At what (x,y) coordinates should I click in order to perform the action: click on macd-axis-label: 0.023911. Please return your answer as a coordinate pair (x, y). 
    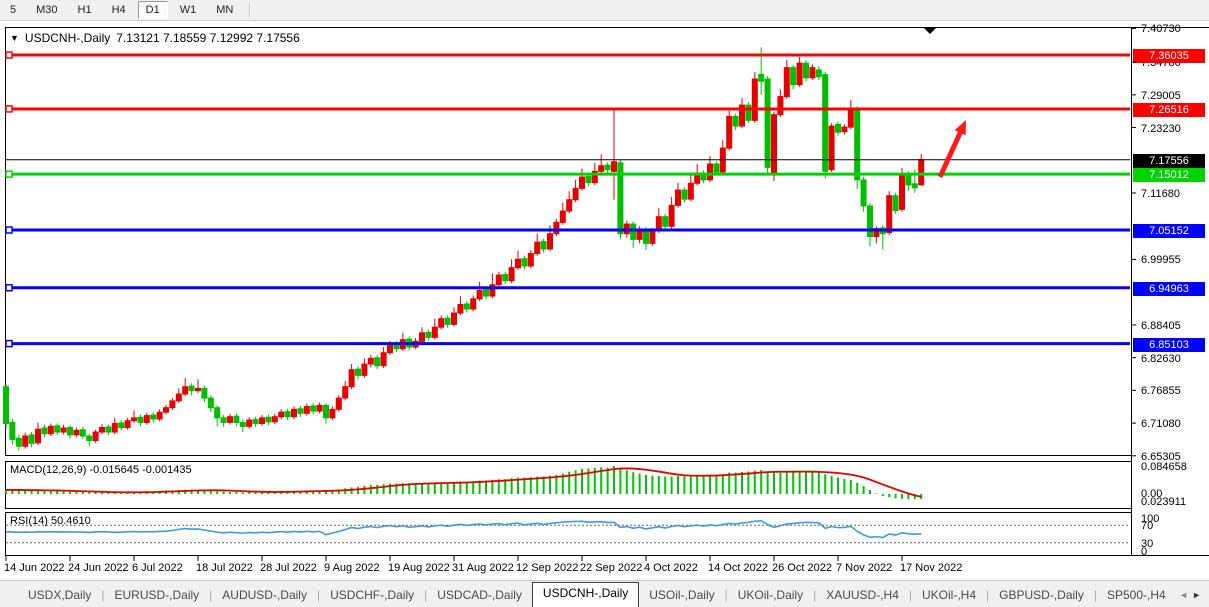
    Looking at the image, I should click on (1164, 502).